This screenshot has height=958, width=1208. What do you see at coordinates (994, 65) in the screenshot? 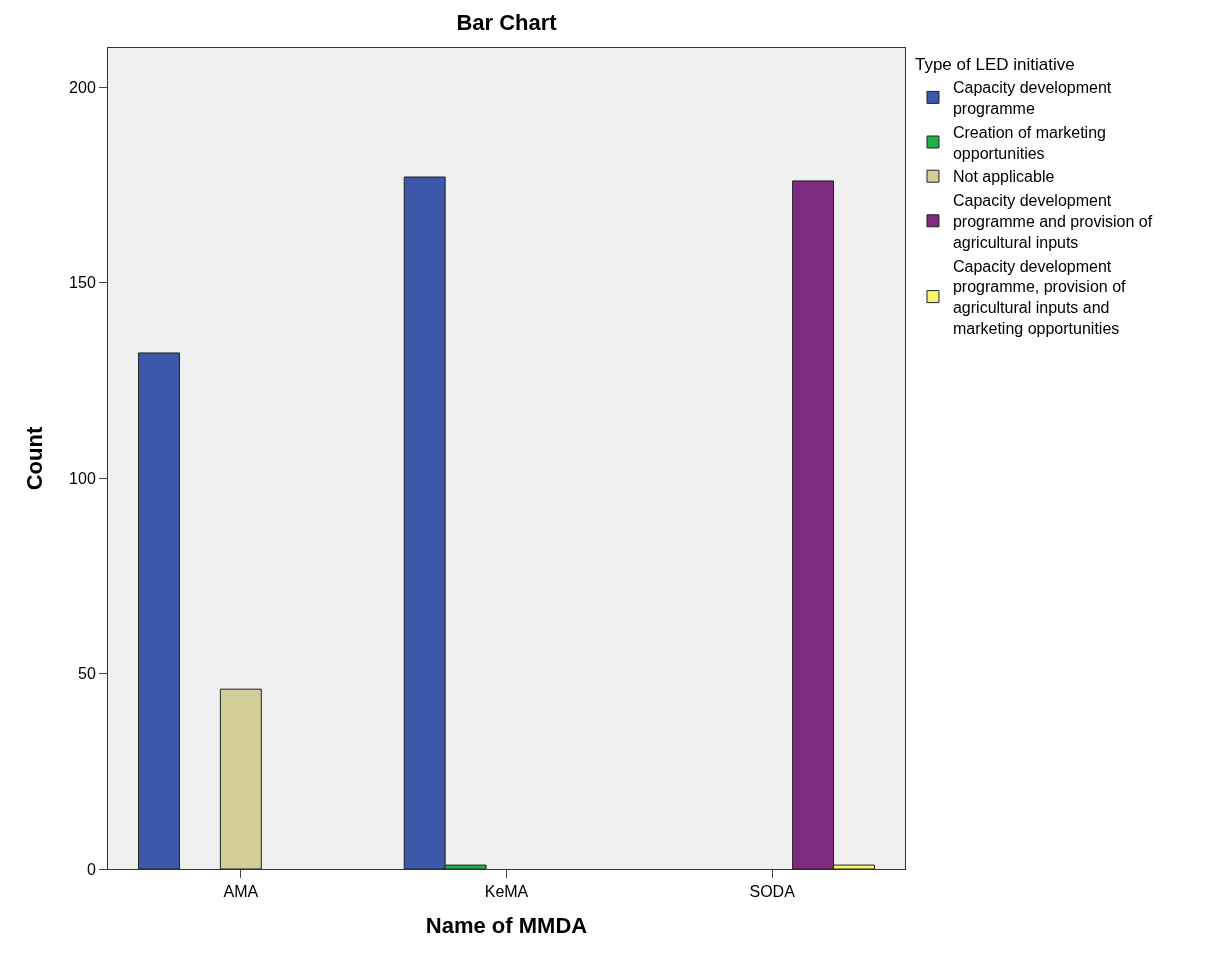
I see `legend-title: Type of LED initiative` at bounding box center [994, 65].